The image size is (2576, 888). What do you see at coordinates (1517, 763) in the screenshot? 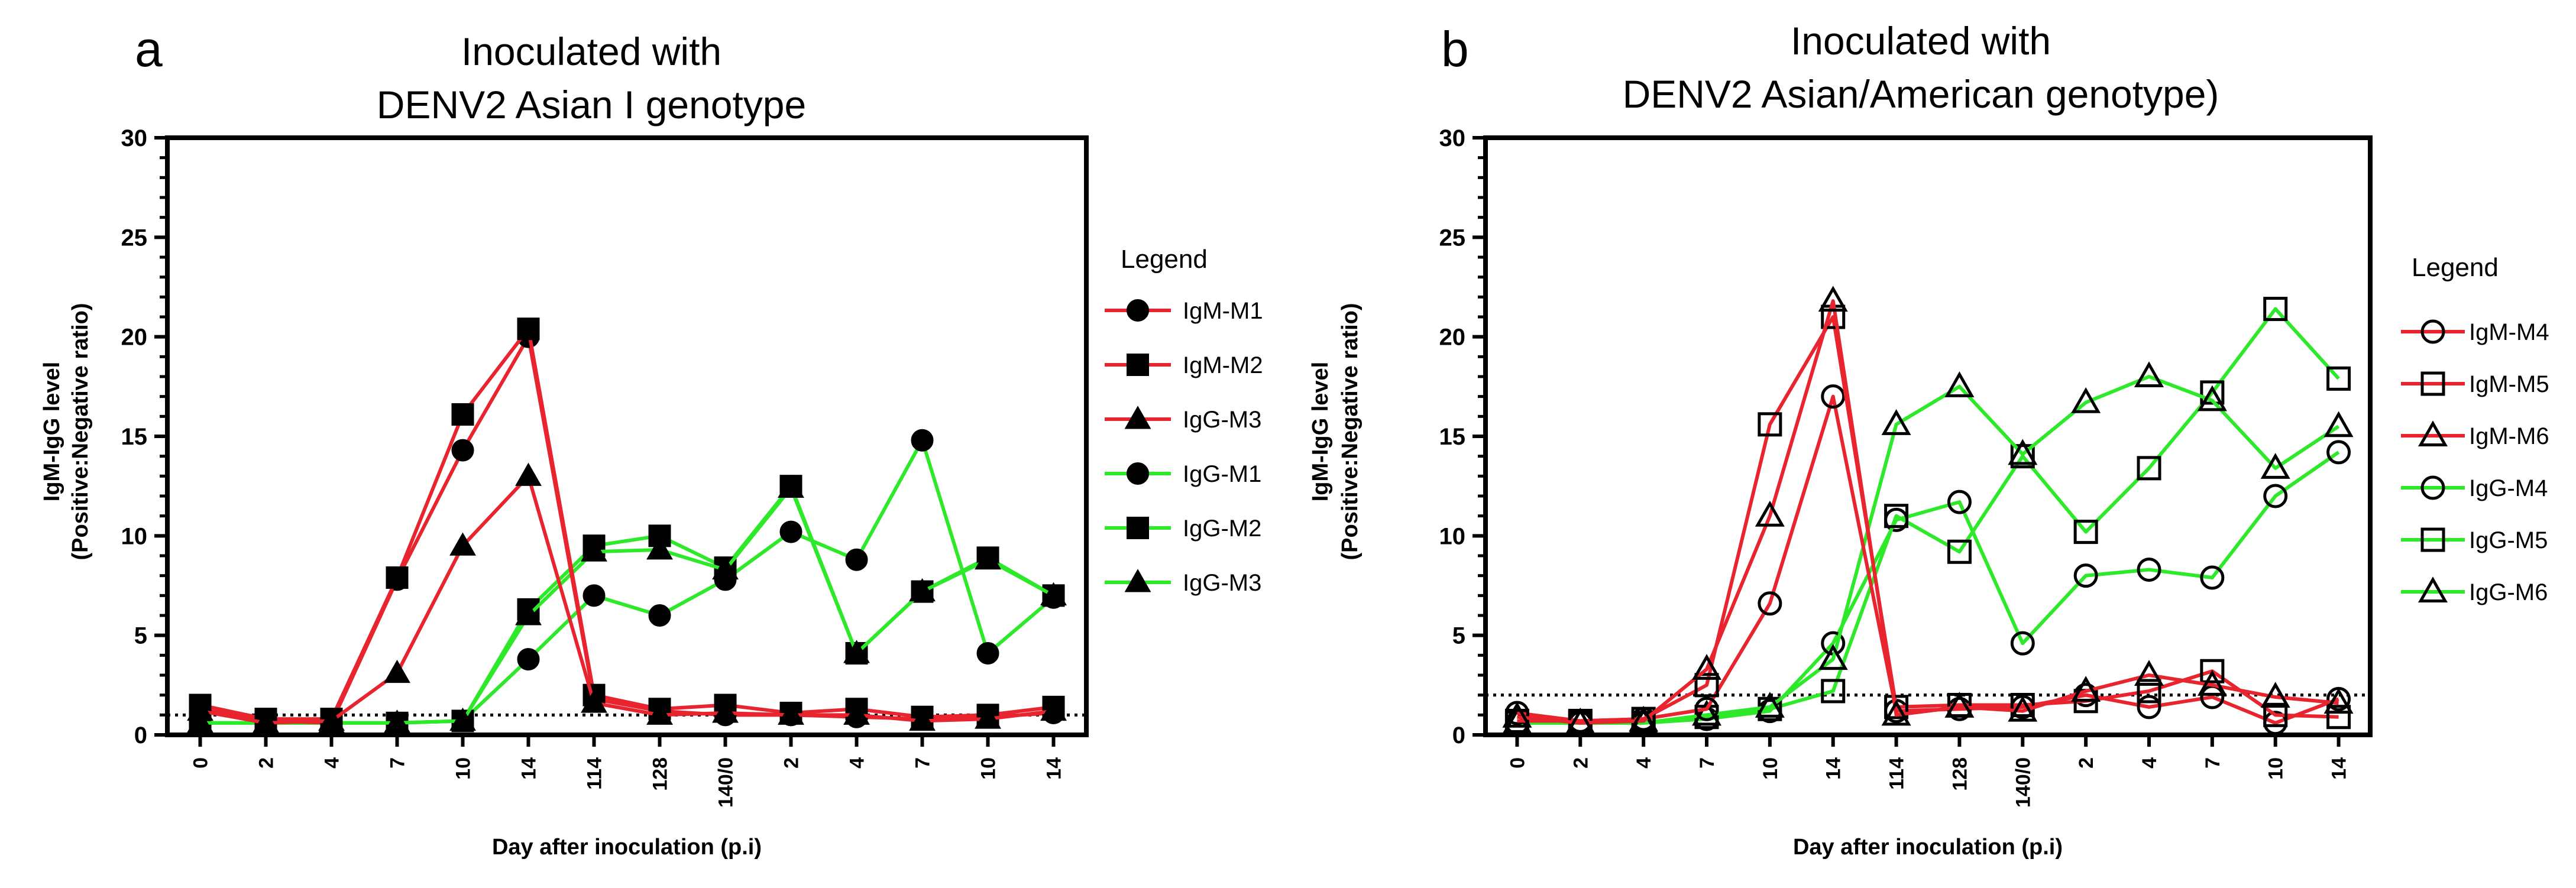
I see `x-tick-label: 0` at bounding box center [1517, 763].